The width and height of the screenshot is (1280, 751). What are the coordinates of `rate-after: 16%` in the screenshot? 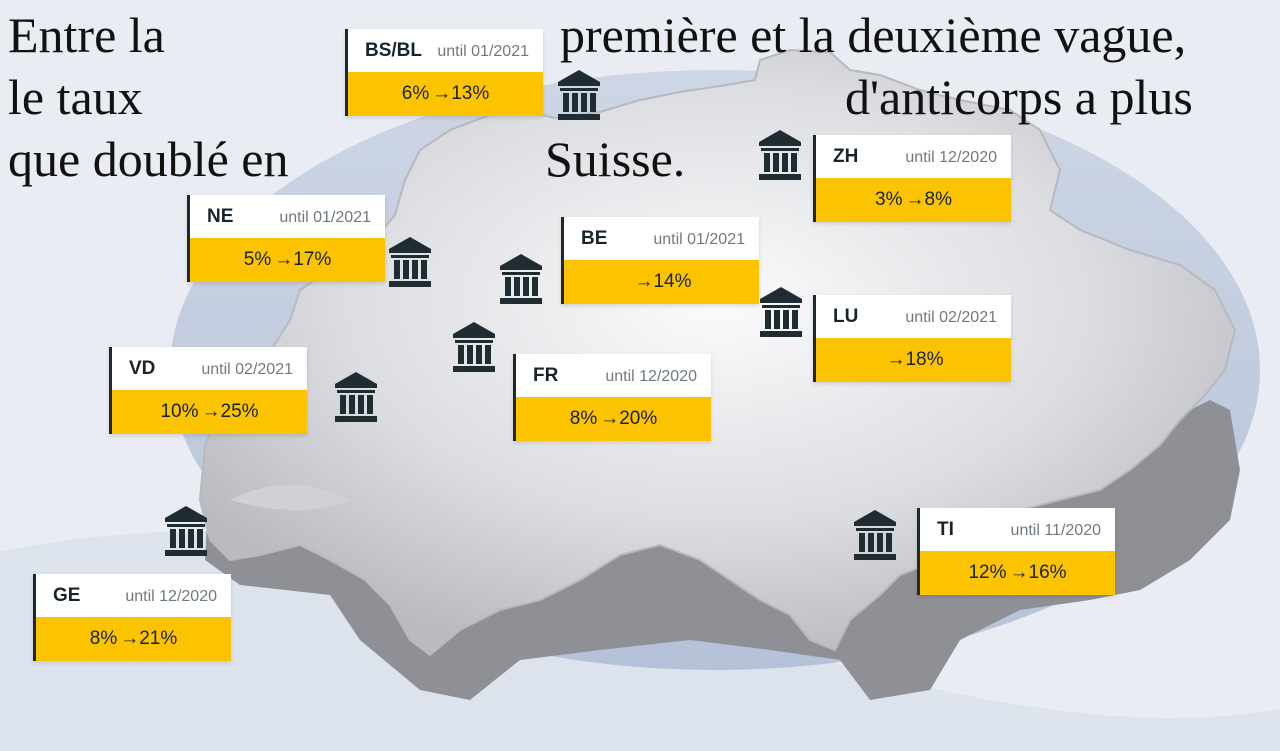 It's located at (1047, 572).